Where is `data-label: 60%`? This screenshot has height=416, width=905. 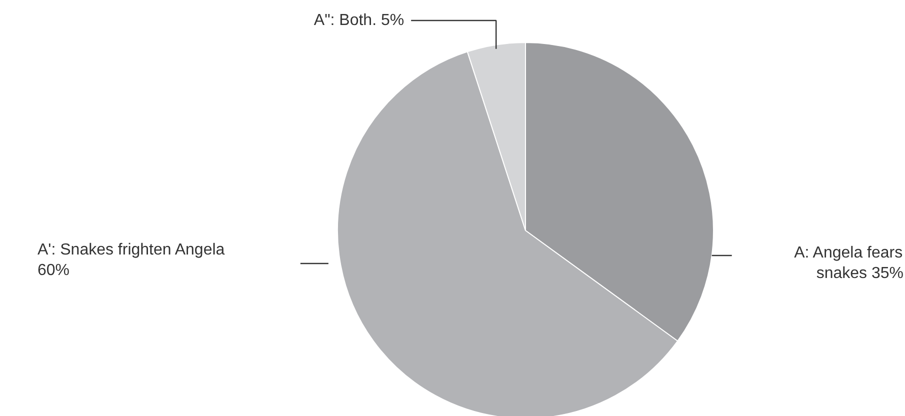
data-label: 60% is located at coordinates (54, 270).